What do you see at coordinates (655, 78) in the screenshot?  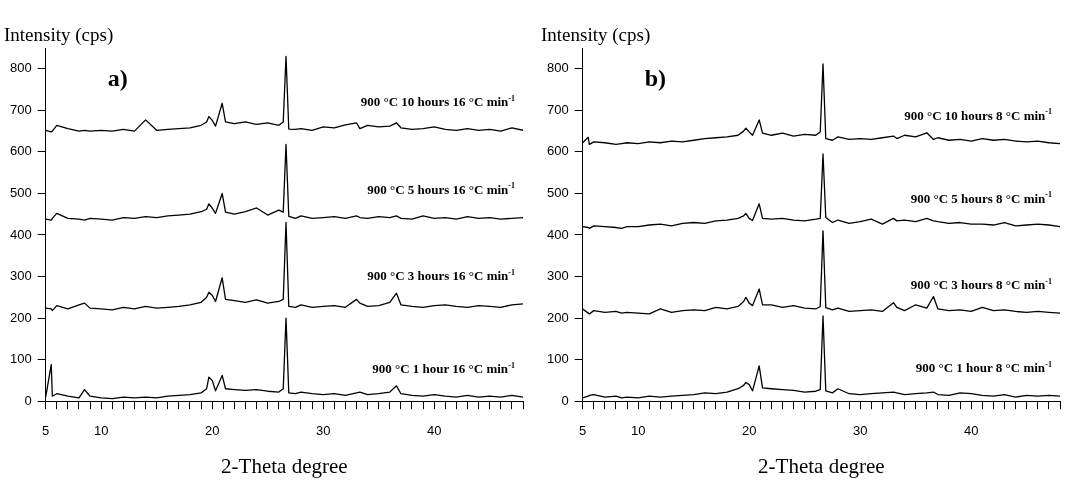 I see `annotation: b)` at bounding box center [655, 78].